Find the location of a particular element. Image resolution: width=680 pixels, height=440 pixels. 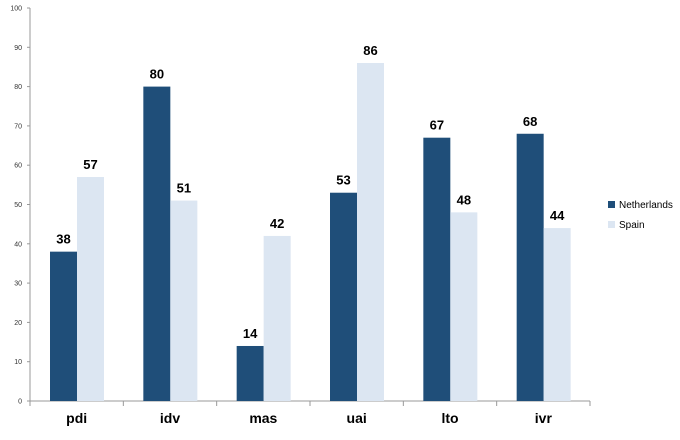

data-label-spain: 42 is located at coordinates (277, 223).